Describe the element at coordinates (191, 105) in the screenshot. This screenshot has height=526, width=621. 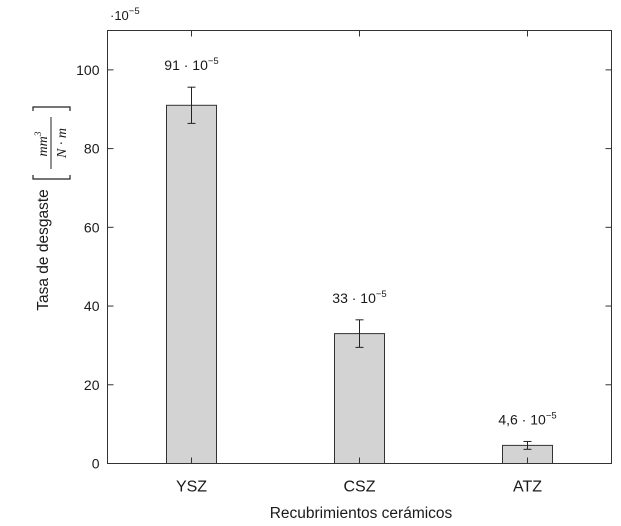
I see `error-bar-ysz` at that location.